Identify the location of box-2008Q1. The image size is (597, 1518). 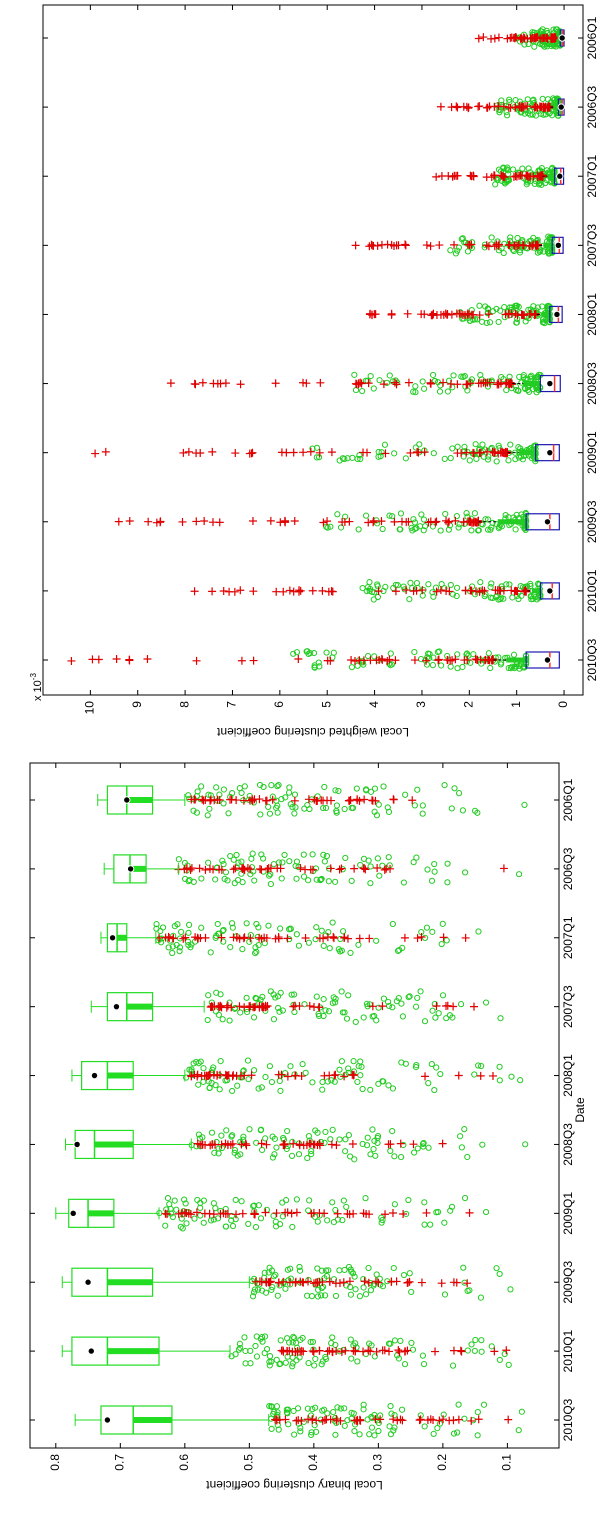
(464, 314).